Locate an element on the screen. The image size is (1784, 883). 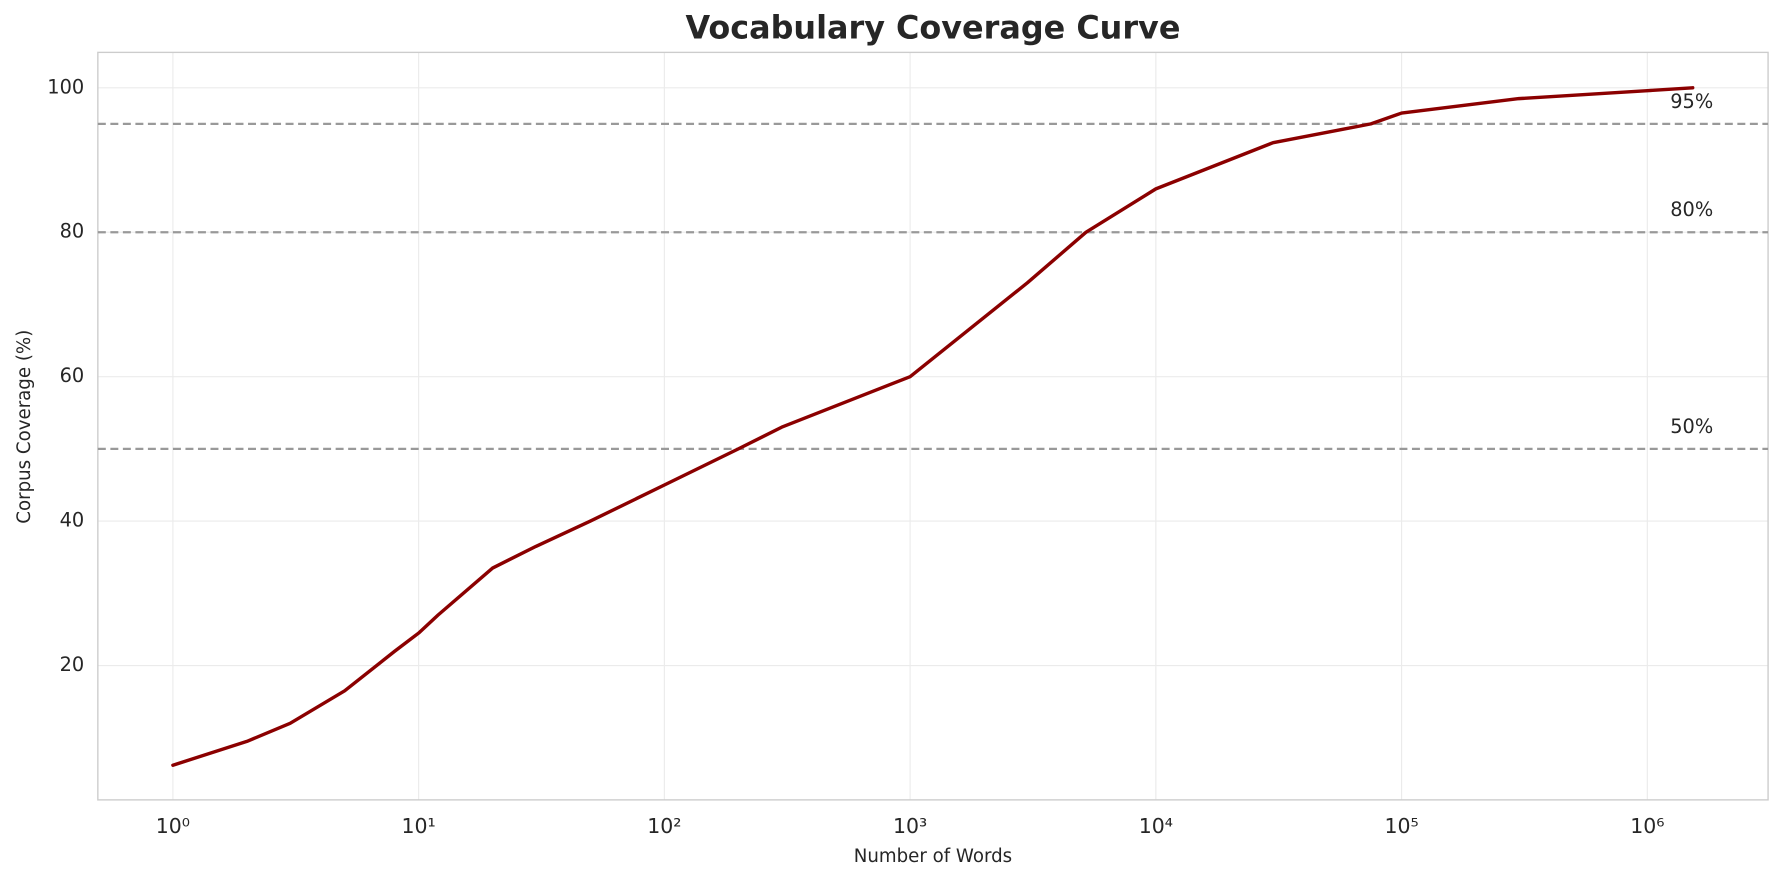
y-tick-label: 20 is located at coordinates (72, 664).